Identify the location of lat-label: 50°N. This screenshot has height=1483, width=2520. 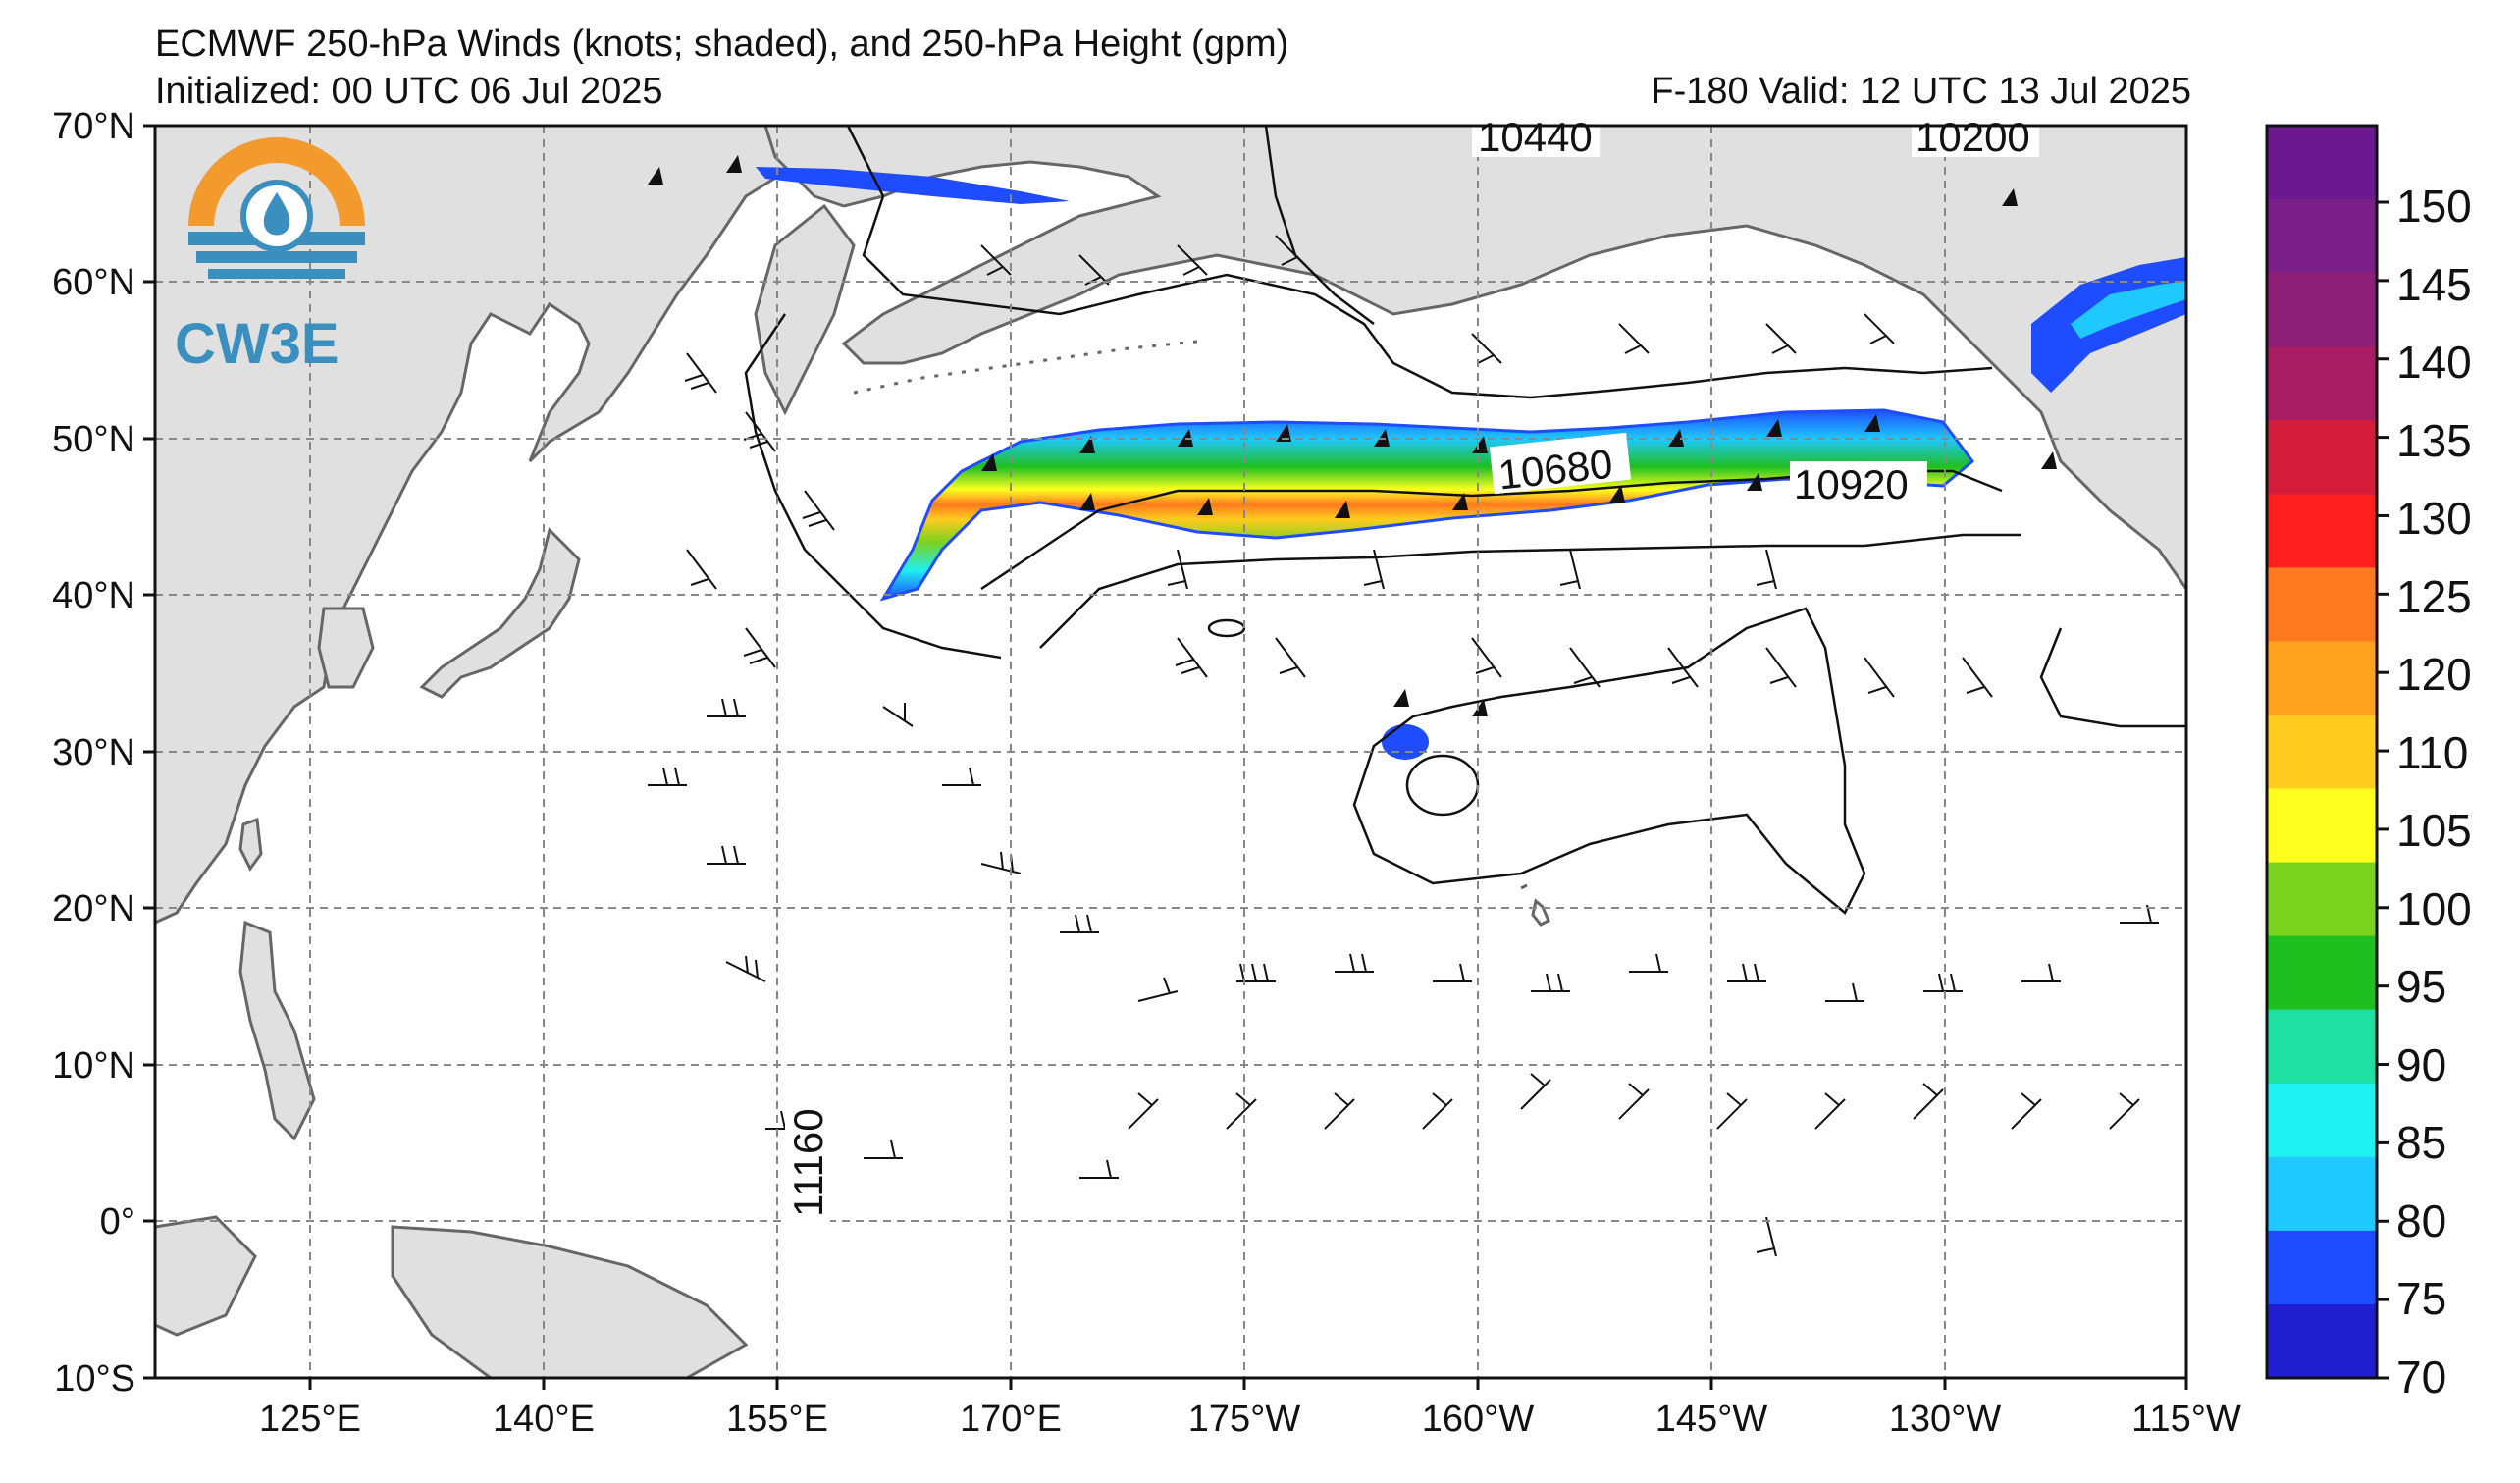
(93, 439).